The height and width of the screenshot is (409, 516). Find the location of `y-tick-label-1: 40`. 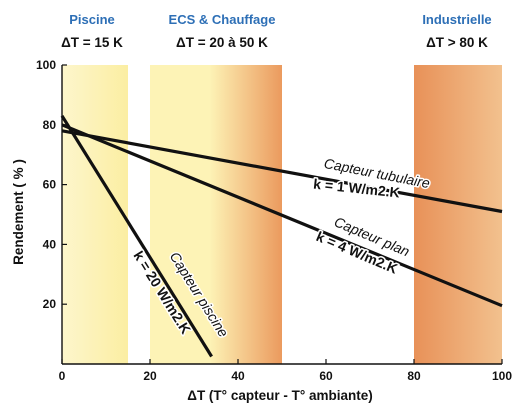

y-tick-label-1: 40 is located at coordinates (50, 244).